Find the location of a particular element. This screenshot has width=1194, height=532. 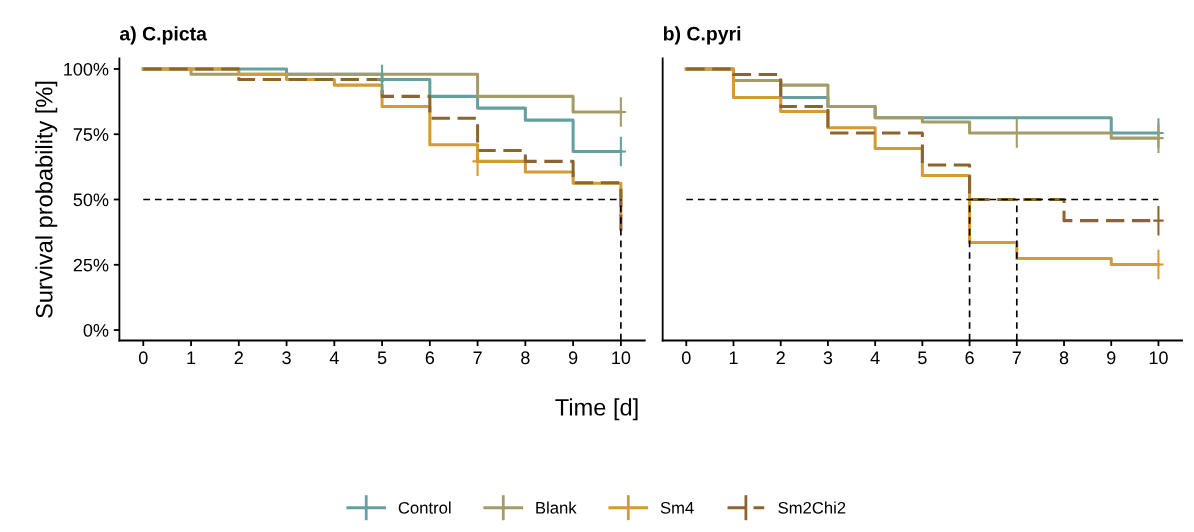

y-tick-label: 100% is located at coordinates (86, 69).